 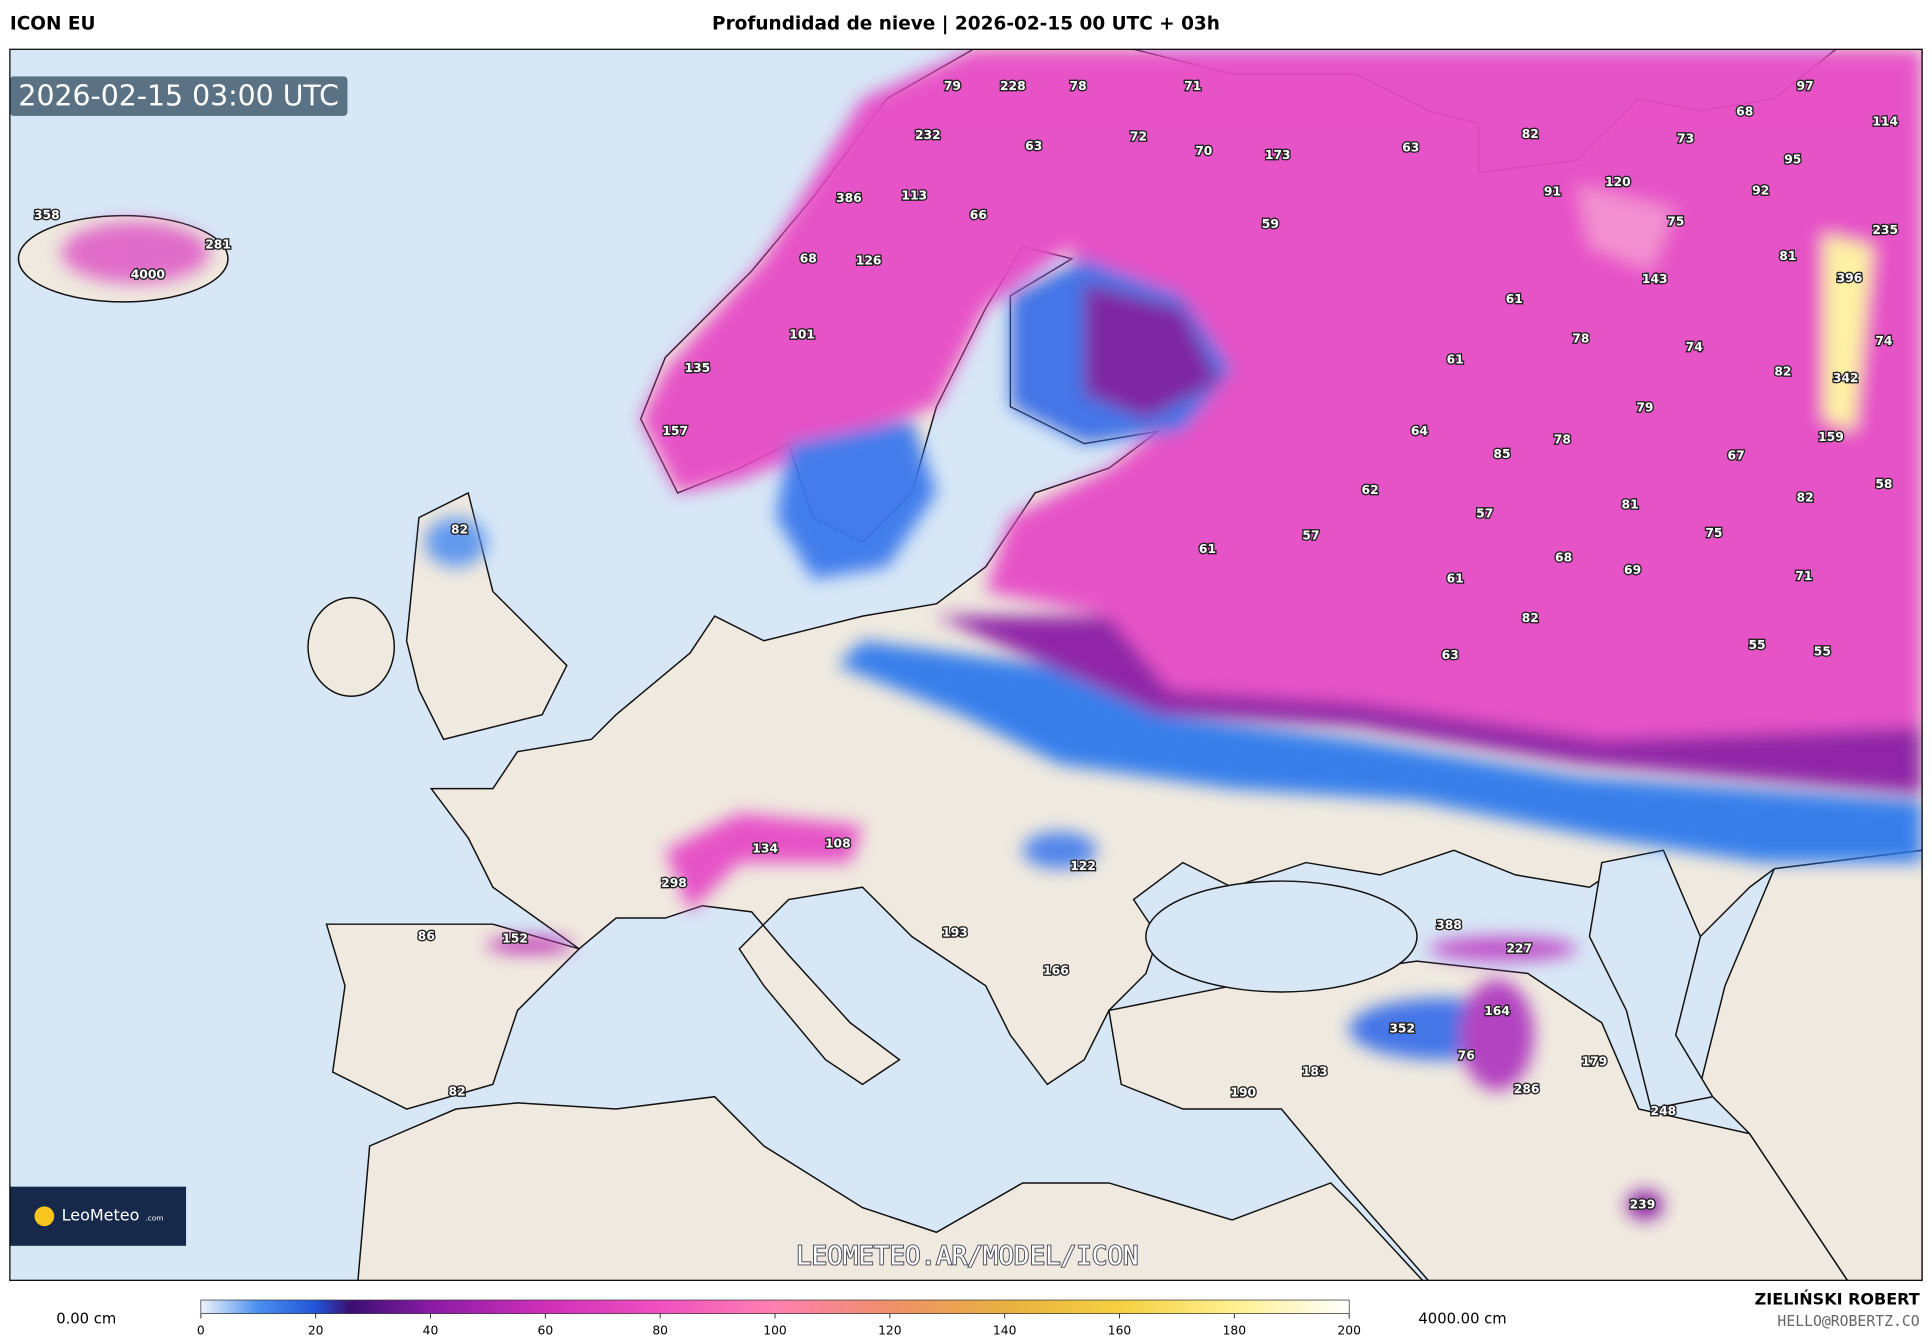 I want to click on colorbar-tick-label: 80, so click(x=660, y=1330).